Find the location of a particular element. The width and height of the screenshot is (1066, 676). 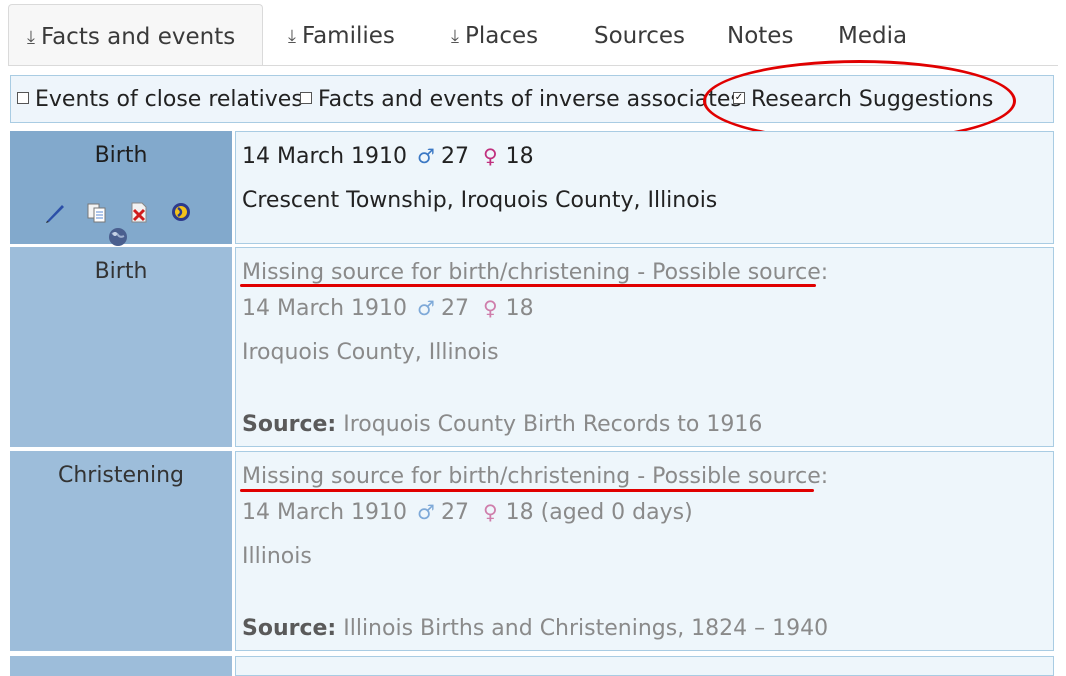

fact-label-birth: Birth is located at coordinates (121, 188).